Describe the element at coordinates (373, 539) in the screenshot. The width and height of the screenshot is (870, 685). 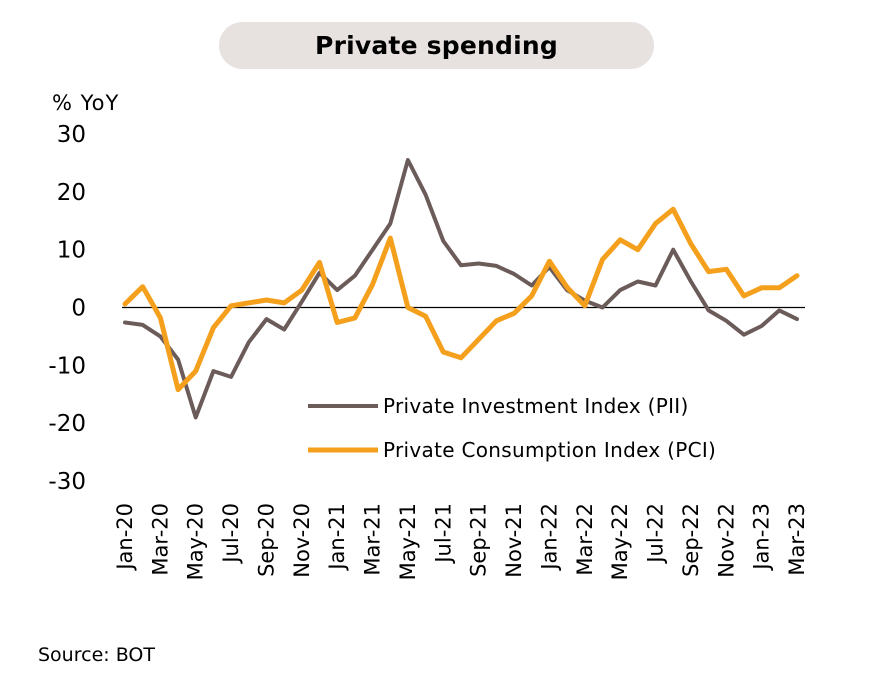
I see `x-tick-label: Mar-21` at that location.